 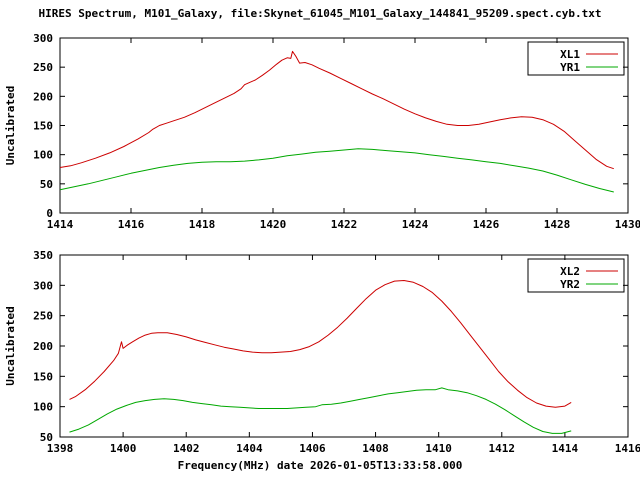 I want to click on x-tick-label: 1422, so click(x=344, y=224).